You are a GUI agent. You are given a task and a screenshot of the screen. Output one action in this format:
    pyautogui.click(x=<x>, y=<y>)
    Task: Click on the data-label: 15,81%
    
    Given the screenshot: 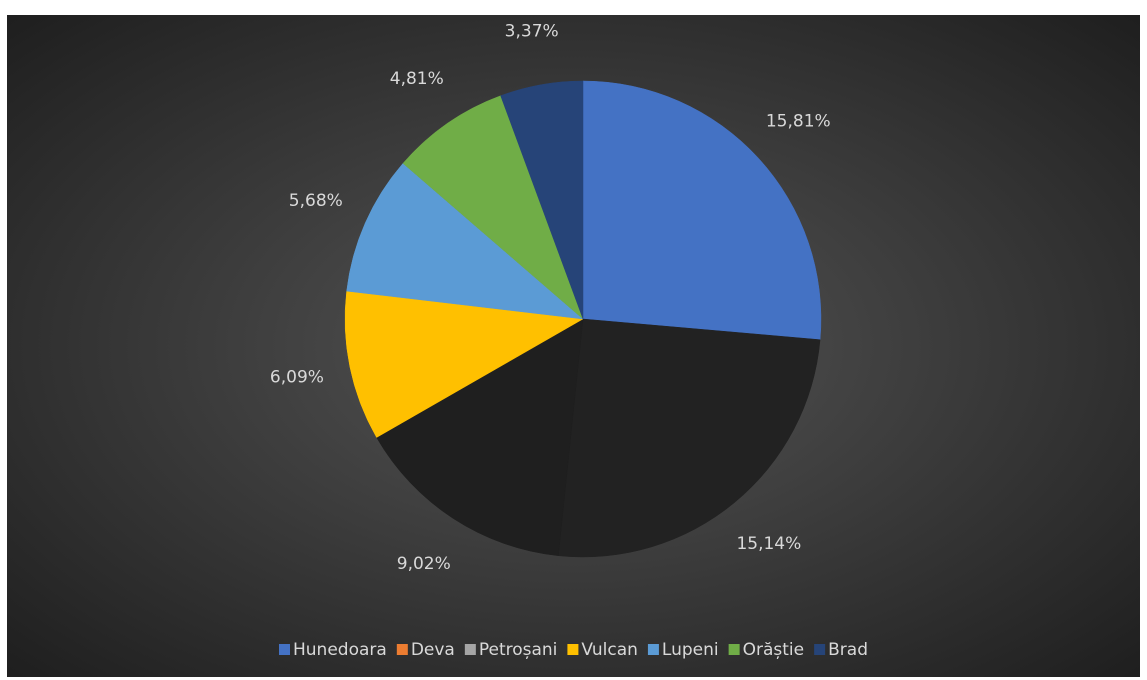 What is the action you would take?
    pyautogui.click(x=798, y=122)
    